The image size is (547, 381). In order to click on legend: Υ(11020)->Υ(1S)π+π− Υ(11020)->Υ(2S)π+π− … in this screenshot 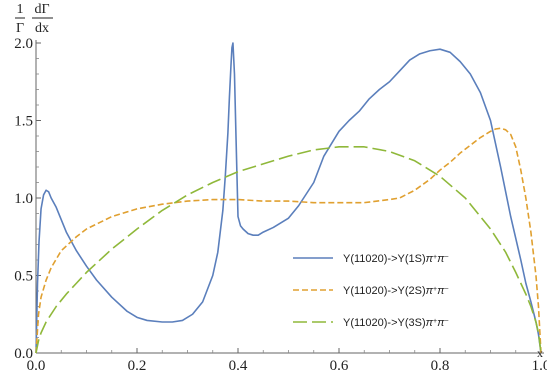, I will do `click(371, 291)`.